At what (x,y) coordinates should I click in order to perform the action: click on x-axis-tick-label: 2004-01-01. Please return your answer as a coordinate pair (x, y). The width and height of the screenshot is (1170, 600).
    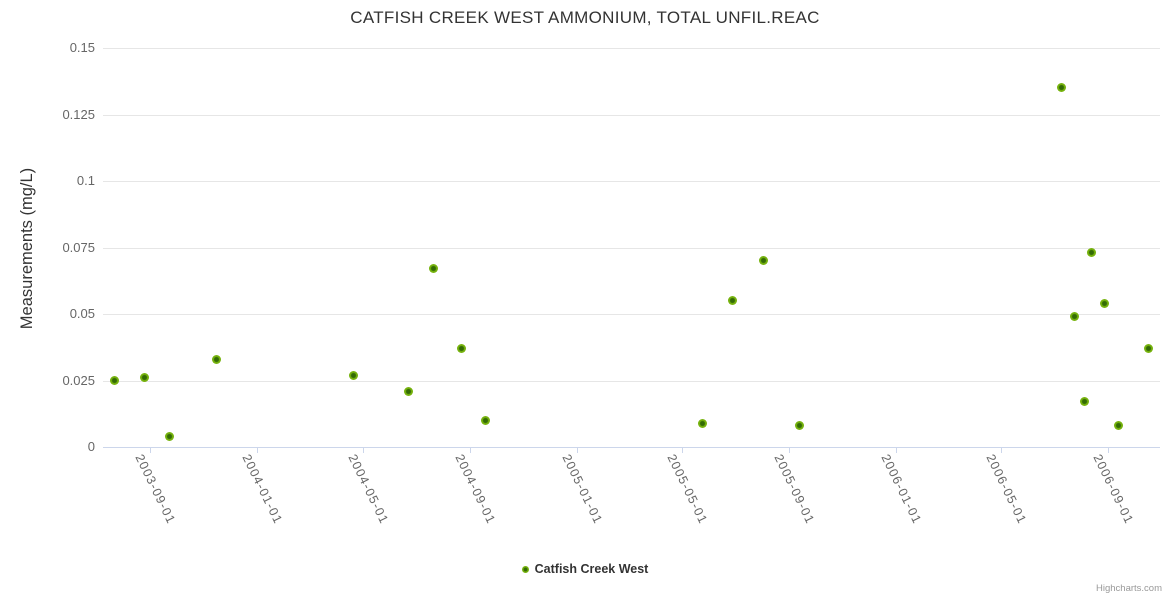
    Looking at the image, I should click on (262, 489).